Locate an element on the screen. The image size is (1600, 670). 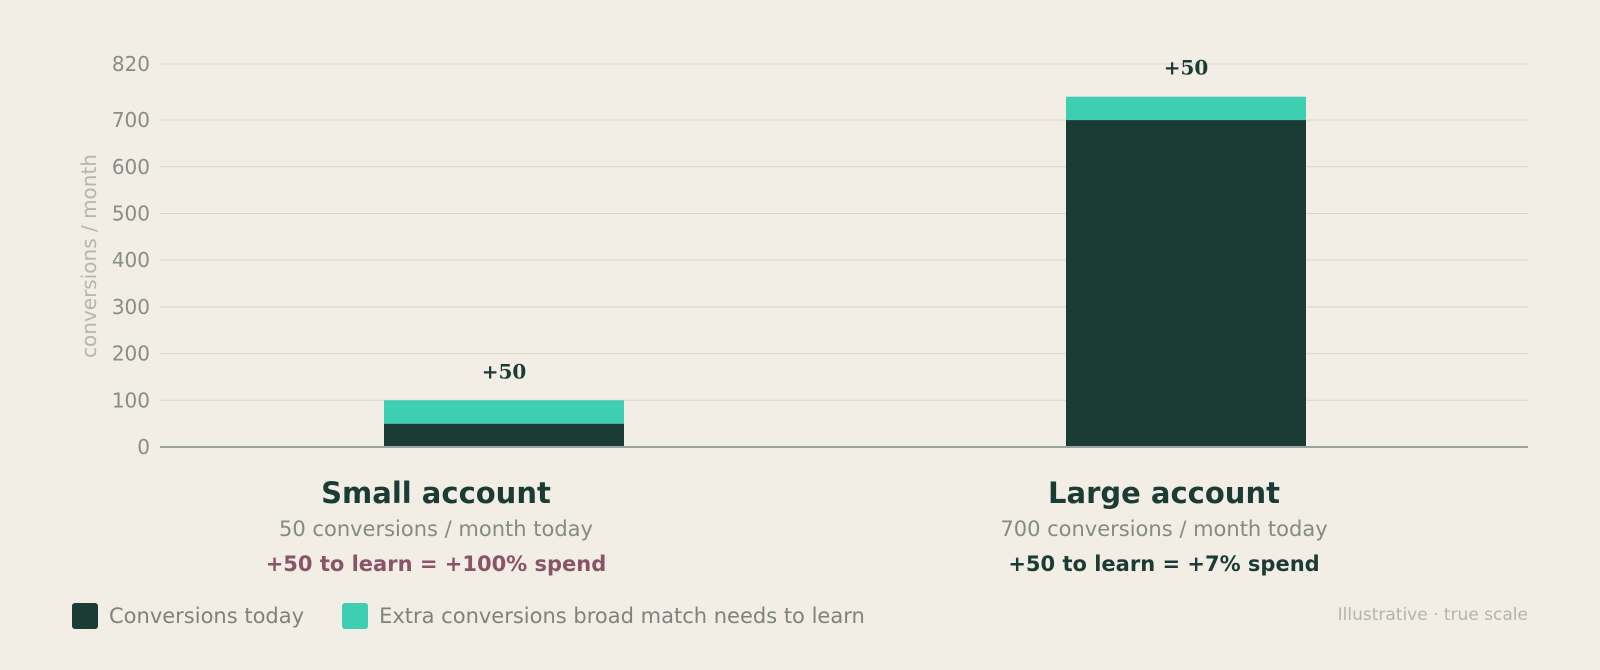
y-tick-label: 820 is located at coordinates (131, 64).